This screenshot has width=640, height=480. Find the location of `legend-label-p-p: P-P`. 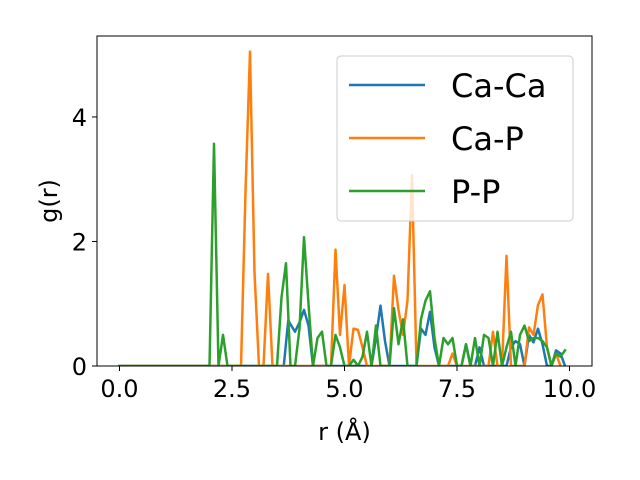

legend-label-p-p: P-P is located at coordinates (475, 192).